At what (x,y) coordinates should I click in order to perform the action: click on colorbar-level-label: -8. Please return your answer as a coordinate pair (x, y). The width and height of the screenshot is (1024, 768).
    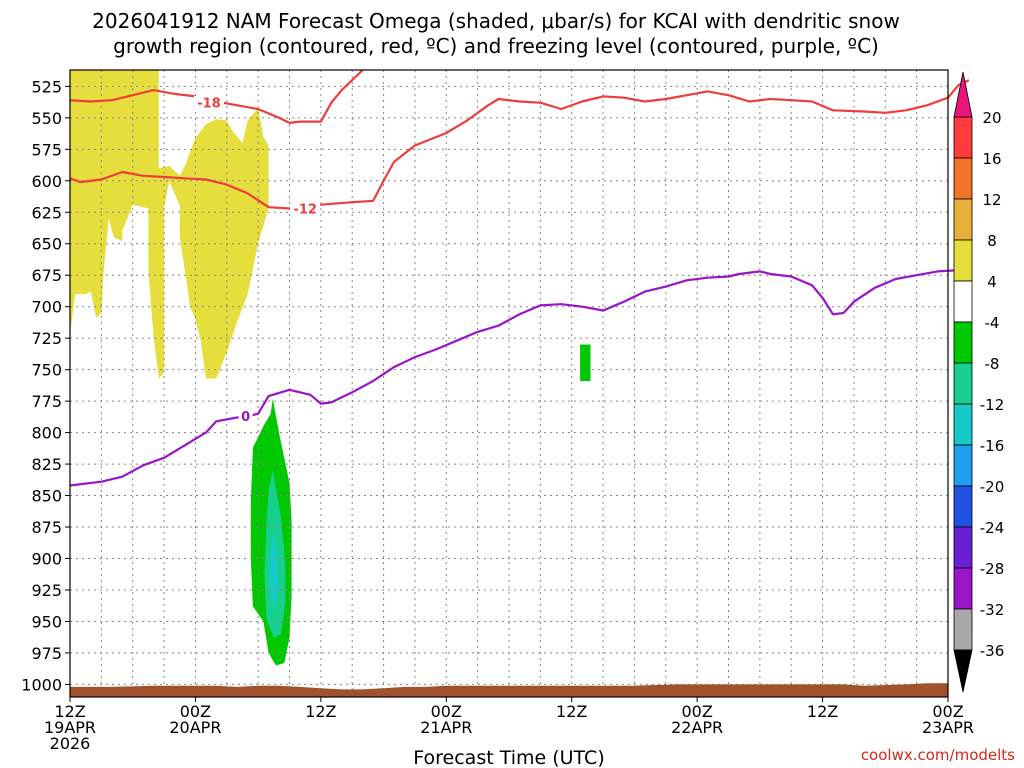
    Looking at the image, I should click on (992, 364).